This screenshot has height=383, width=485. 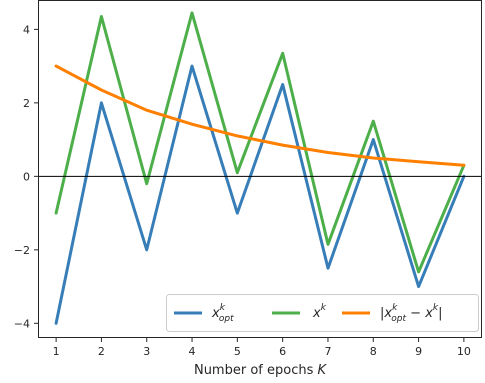 I want to click on x-tick-label: 2, so click(x=101, y=351).